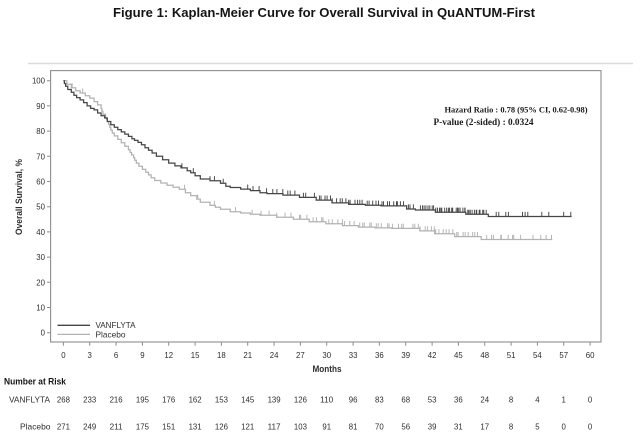 The image size is (640, 440). Describe the element at coordinates (516, 110) in the screenshot. I see `svg-text:Hazard Ratio : 0.78 (95% CI, 0: Hazard Ratio : 0.78 (95% CI, 0.62-0.98)` at that location.